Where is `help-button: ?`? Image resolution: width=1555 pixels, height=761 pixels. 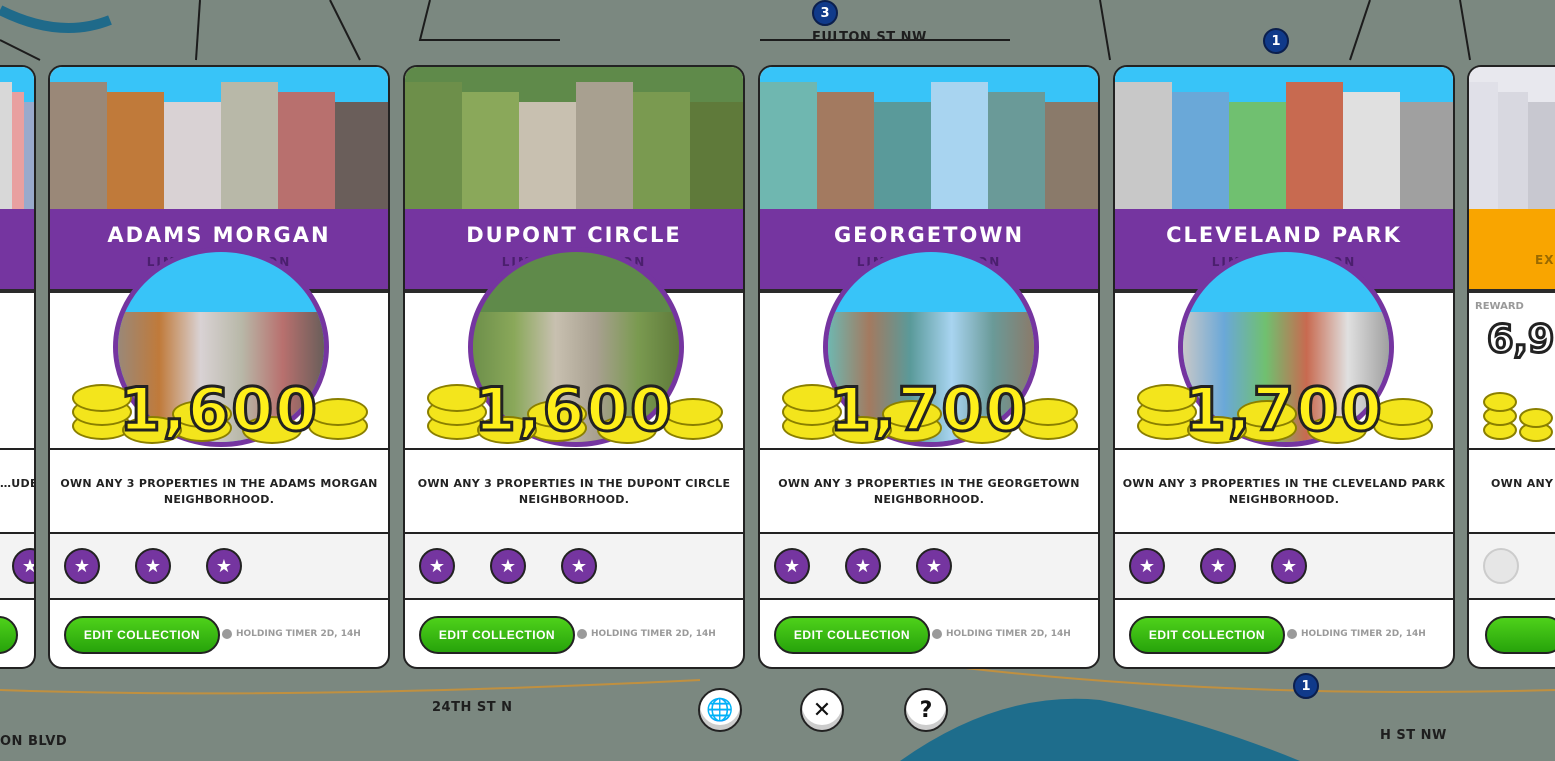 help-button: ? is located at coordinates (926, 710).